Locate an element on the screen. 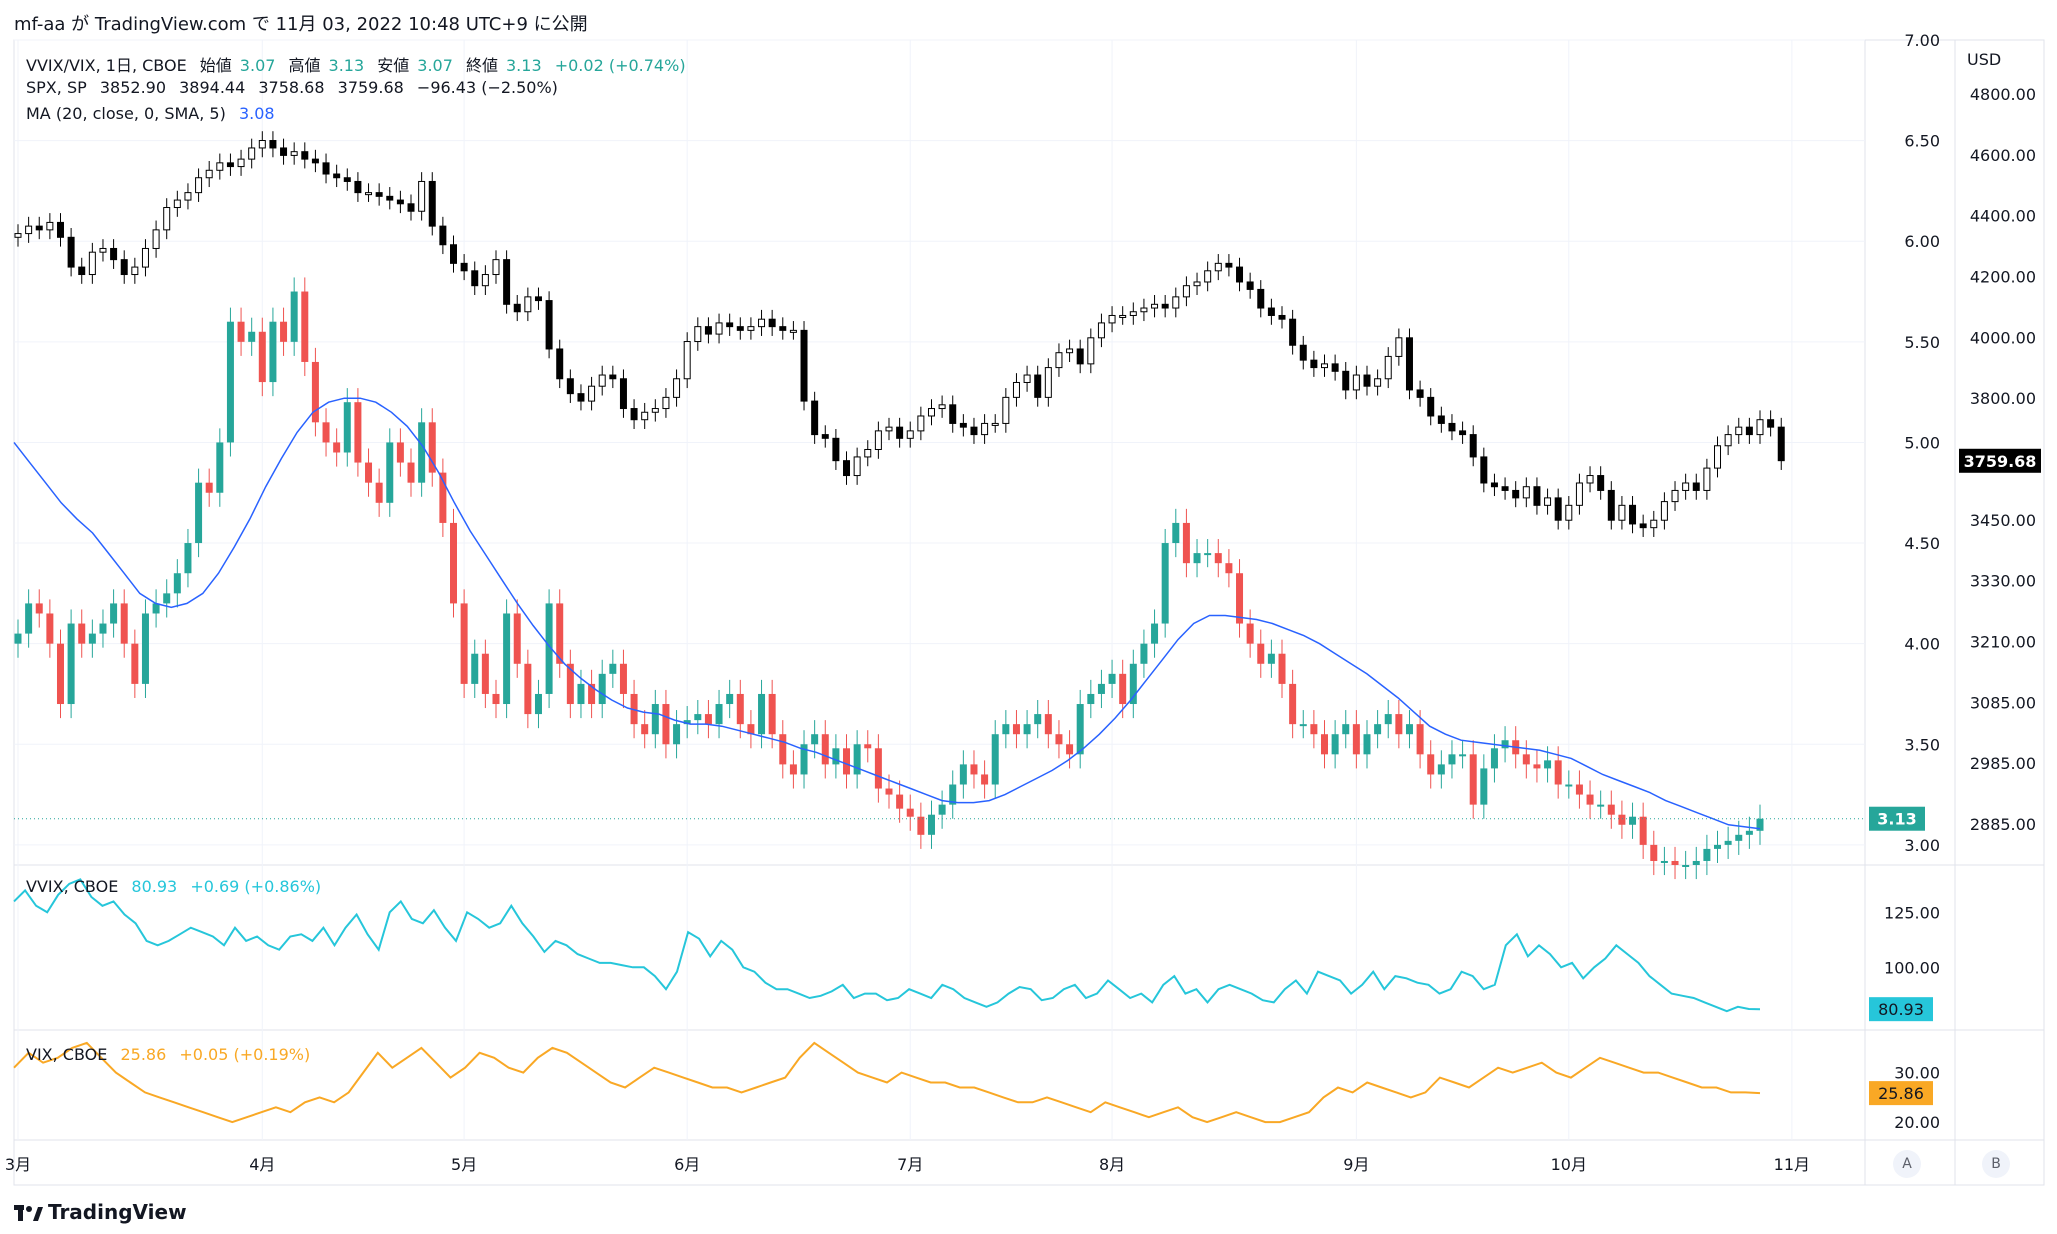 Image resolution: width=2057 pixels, height=1234 pixels. spx-y-tick-10: 3085.00 is located at coordinates (2003, 702).